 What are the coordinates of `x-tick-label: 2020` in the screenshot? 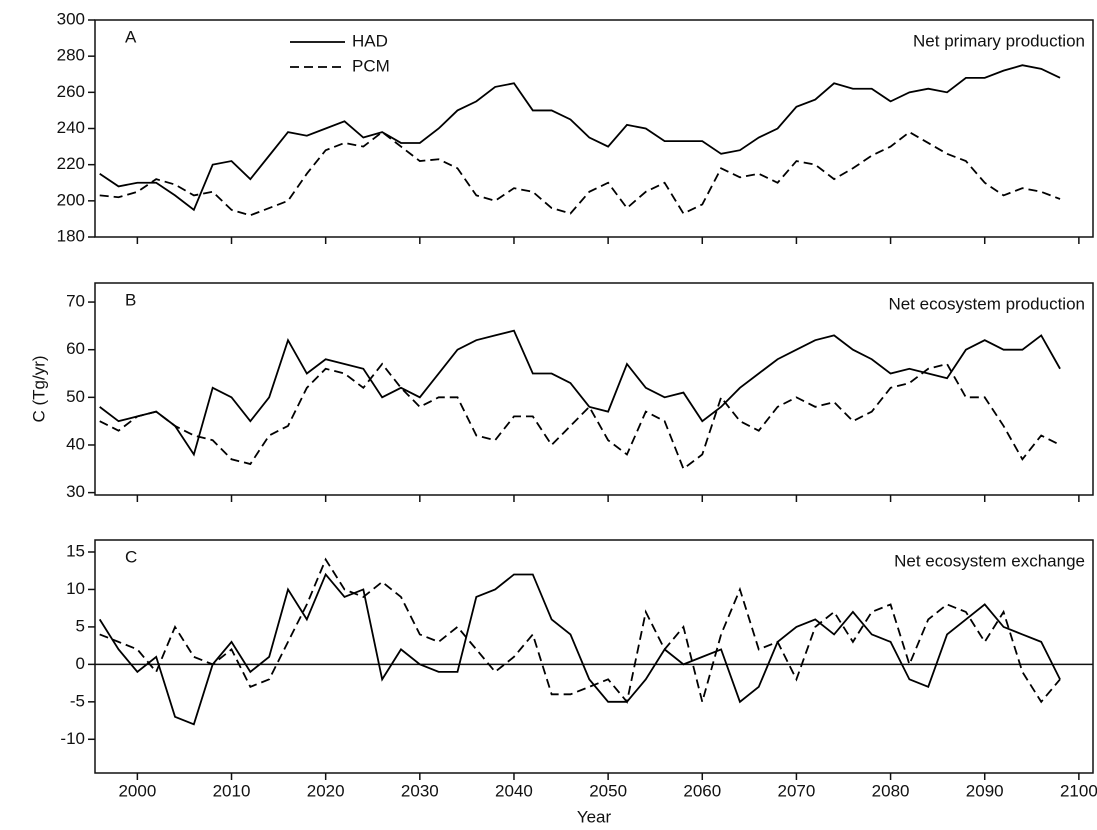 It's located at (326, 790).